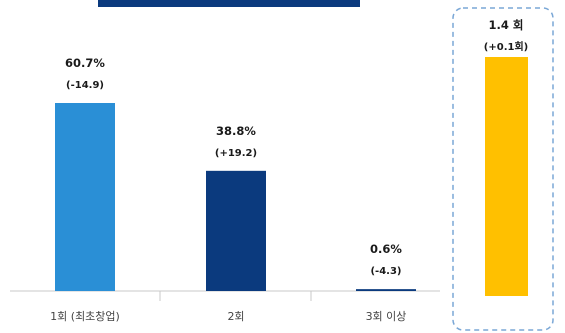  Describe the element at coordinates (385, 271) in the screenshot. I see `bar-change-label: (-4.3)` at that location.